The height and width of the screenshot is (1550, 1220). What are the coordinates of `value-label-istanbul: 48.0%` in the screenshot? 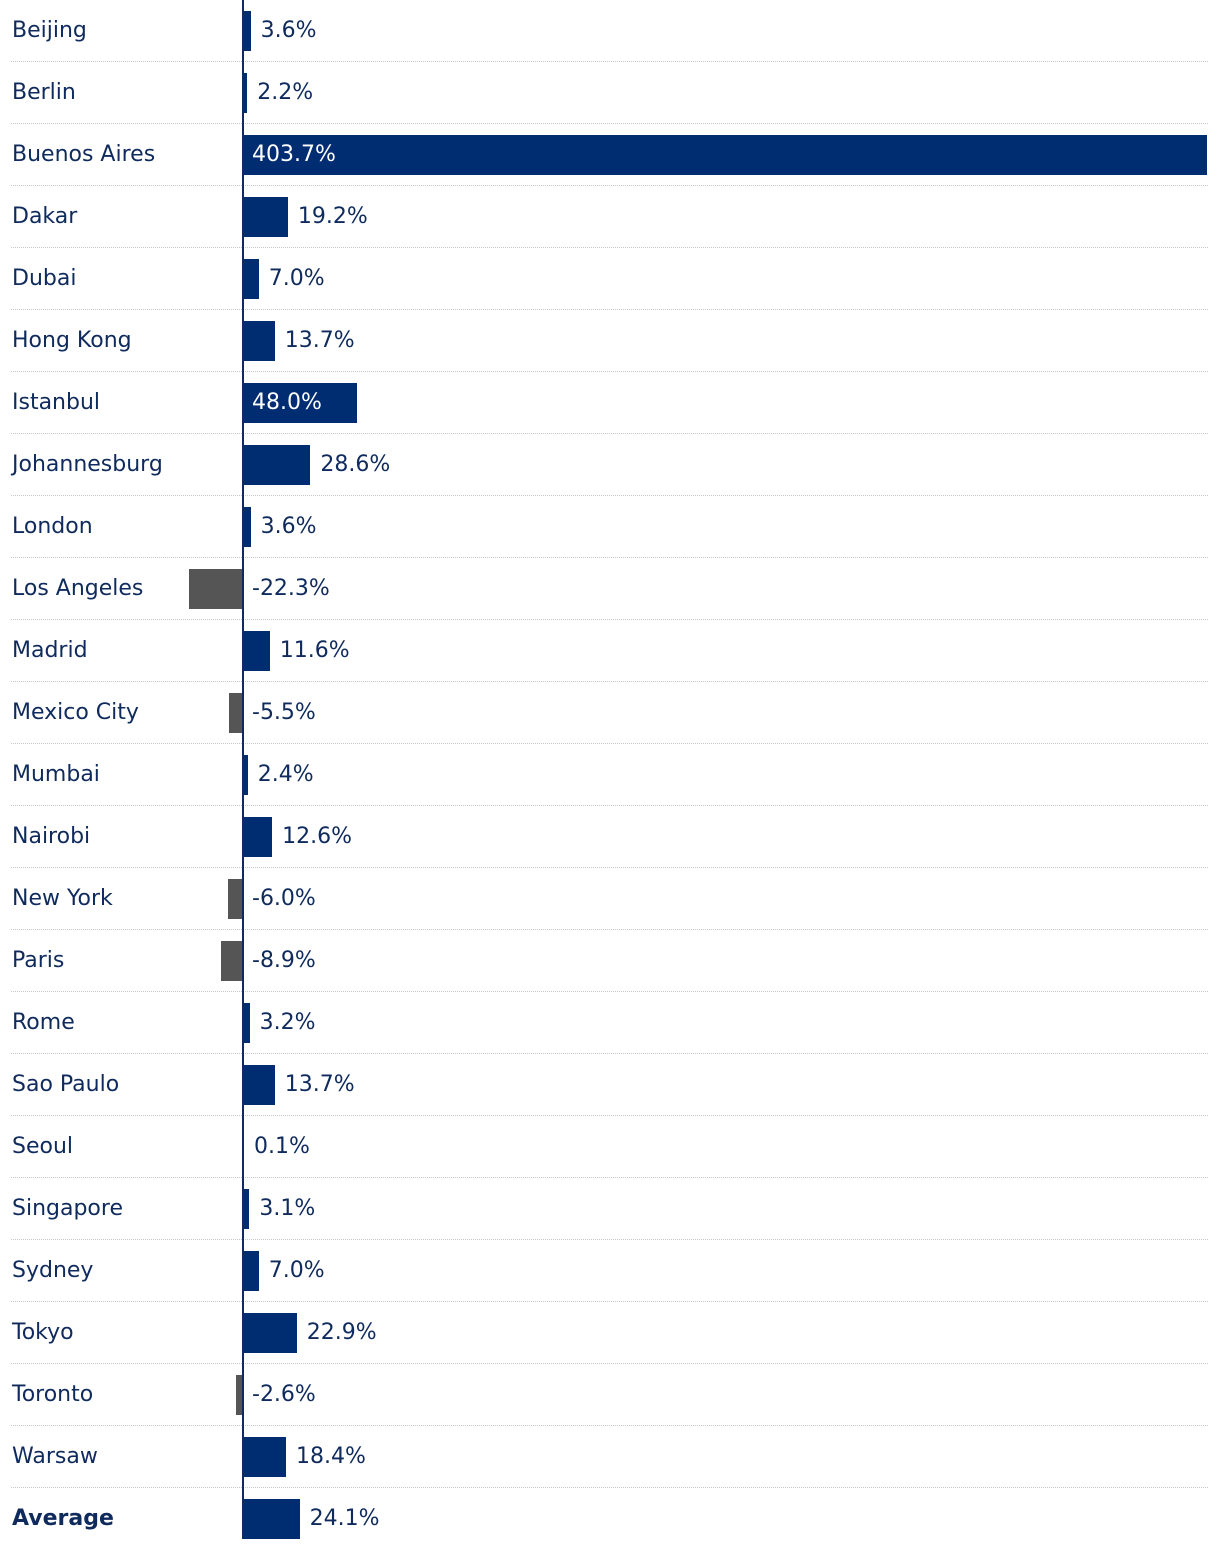 It's located at (287, 402).